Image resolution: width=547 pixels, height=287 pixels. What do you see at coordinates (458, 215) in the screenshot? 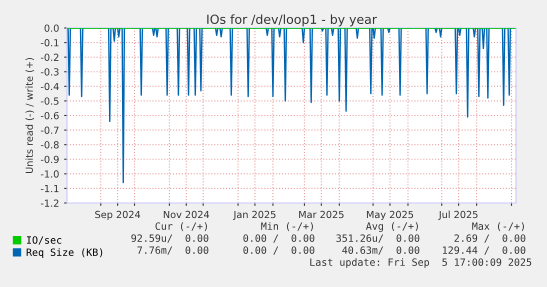
I see `x-tick-label: Jul 2025` at bounding box center [458, 215].